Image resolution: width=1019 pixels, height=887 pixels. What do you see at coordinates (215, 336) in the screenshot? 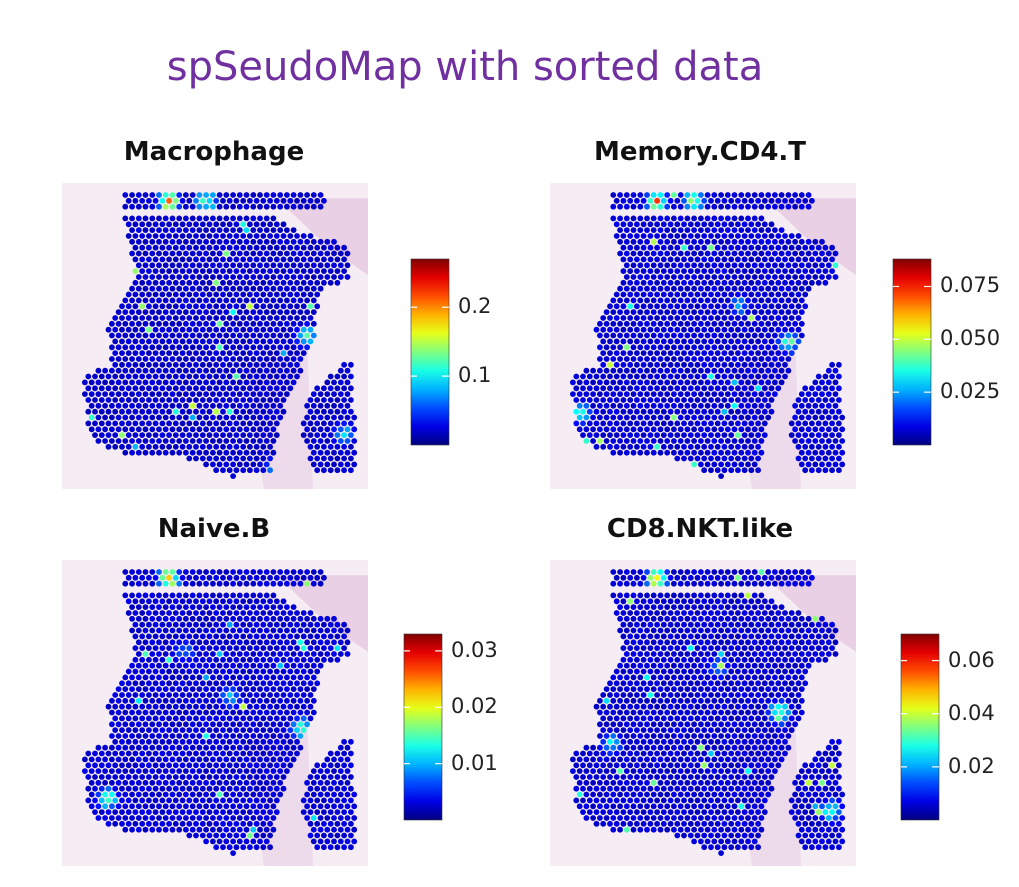
I see `spatial-map` at bounding box center [215, 336].